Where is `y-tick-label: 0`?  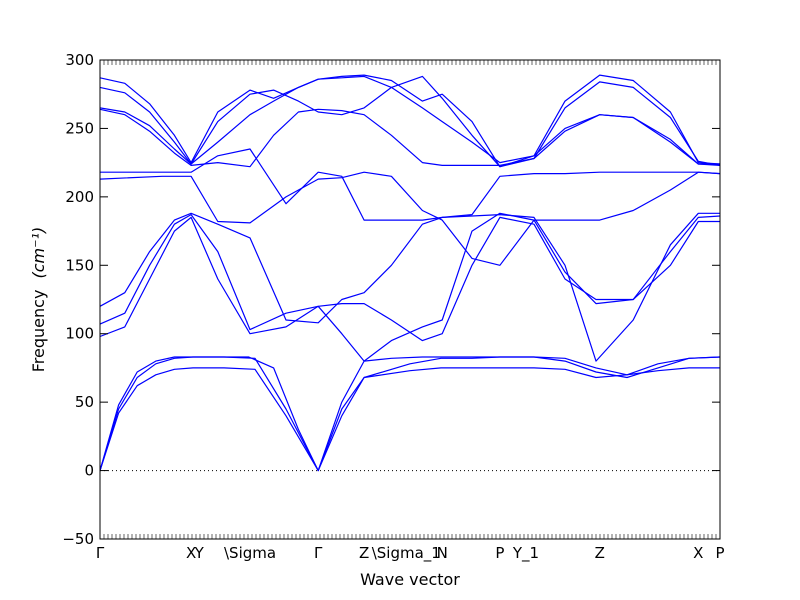
y-tick-label: 0 is located at coordinates (89, 471).